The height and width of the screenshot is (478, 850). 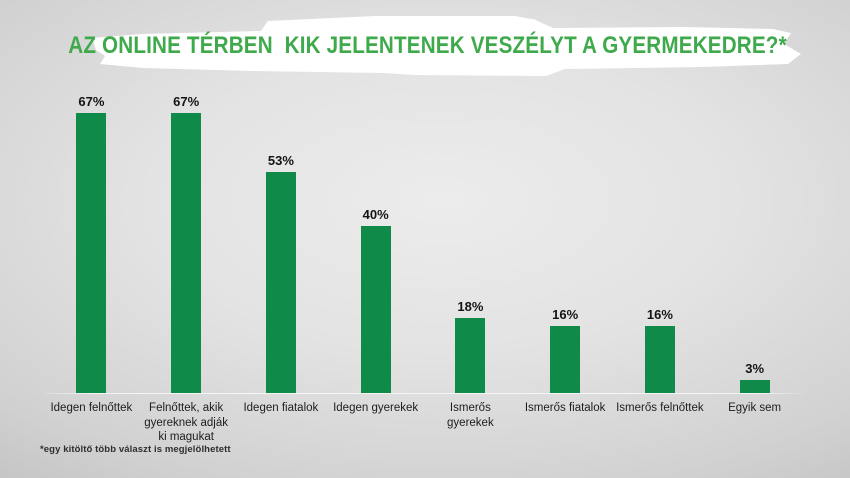 I want to click on category-label: Ismerős fiatalok, so click(x=565, y=408).